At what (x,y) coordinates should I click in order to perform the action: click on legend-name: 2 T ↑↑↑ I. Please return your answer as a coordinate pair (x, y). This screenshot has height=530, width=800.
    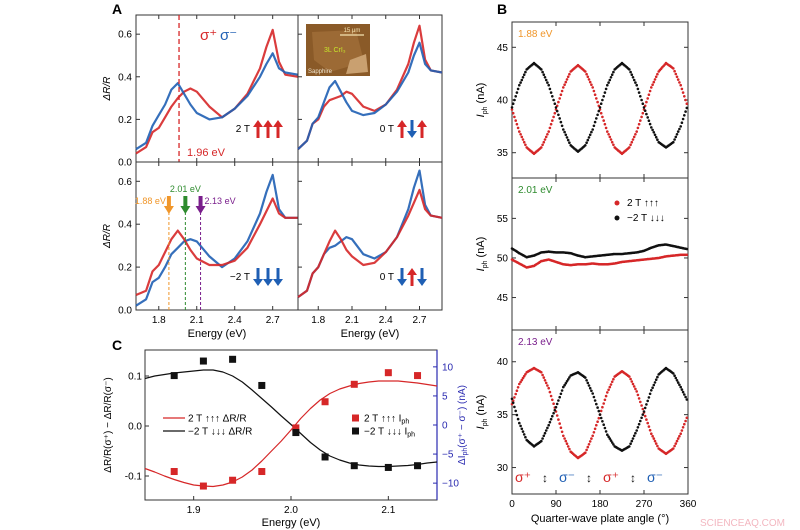
    Looking at the image, I should click on (382, 419).